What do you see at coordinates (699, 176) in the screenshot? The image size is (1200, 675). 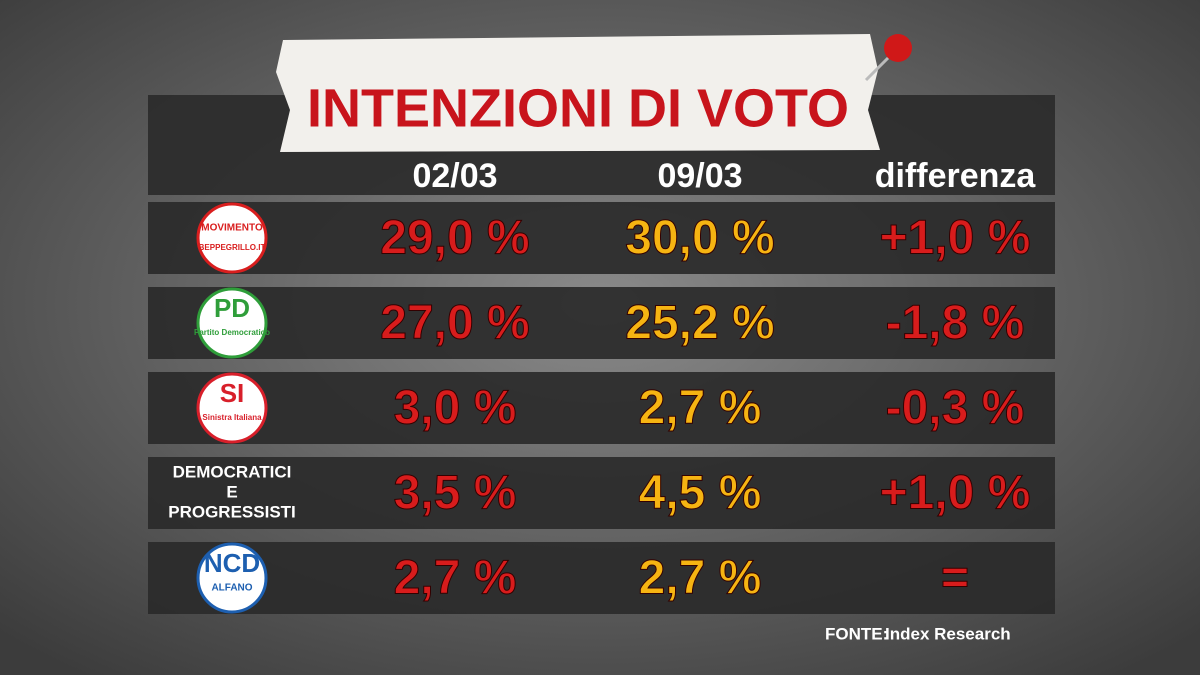 I see `column-header: 09/03` at bounding box center [699, 176].